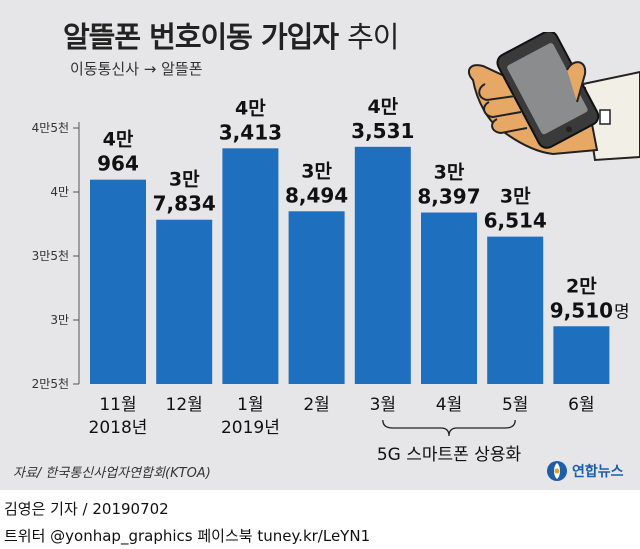 This screenshot has width=640, height=549. I want to click on x-category-label: 11월, so click(117, 405).